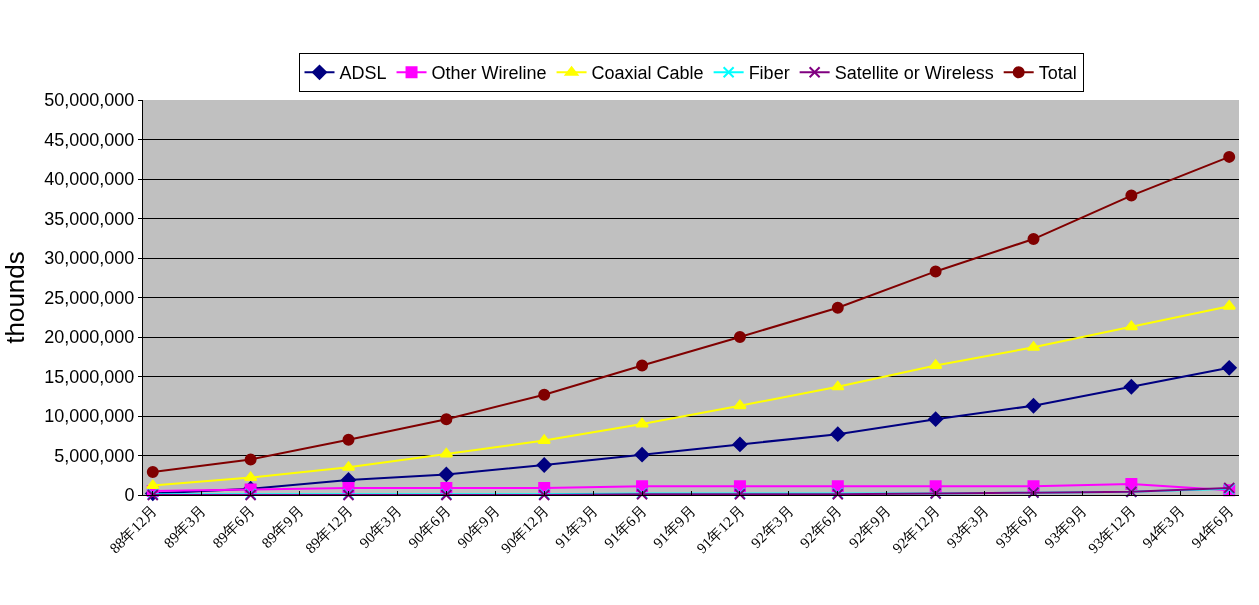  Describe the element at coordinates (94, 455) in the screenshot. I see `y-tick-label: 5,000,000` at that location.